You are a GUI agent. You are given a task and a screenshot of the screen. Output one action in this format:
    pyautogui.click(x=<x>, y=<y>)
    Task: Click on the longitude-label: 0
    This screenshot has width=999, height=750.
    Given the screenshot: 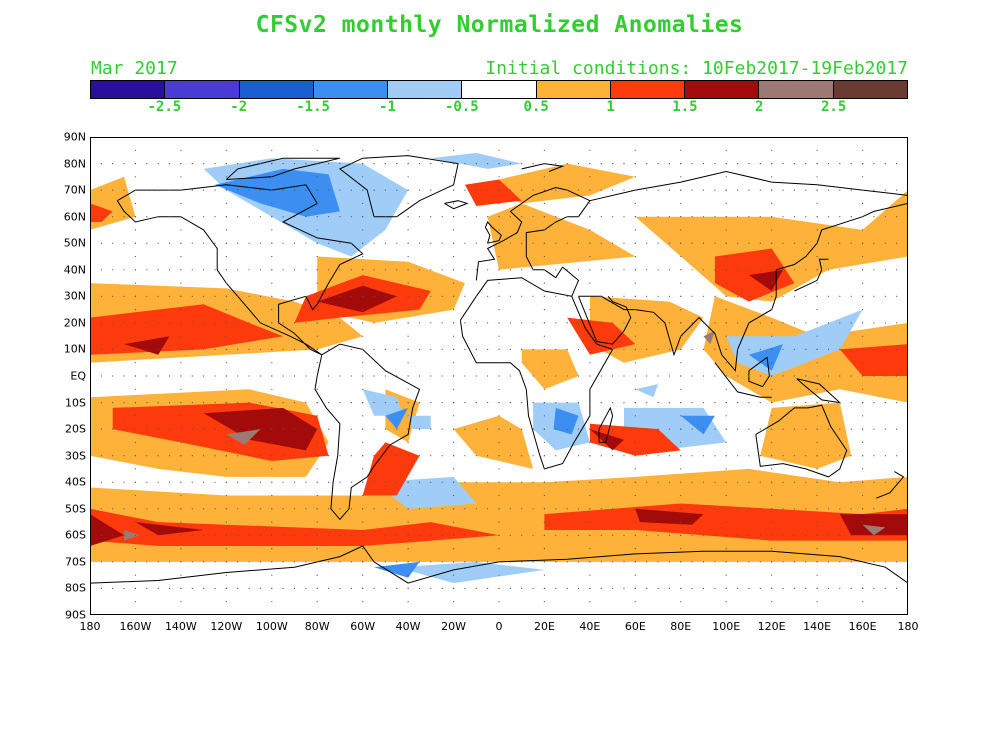 What is the action you would take?
    pyautogui.click(x=499, y=626)
    